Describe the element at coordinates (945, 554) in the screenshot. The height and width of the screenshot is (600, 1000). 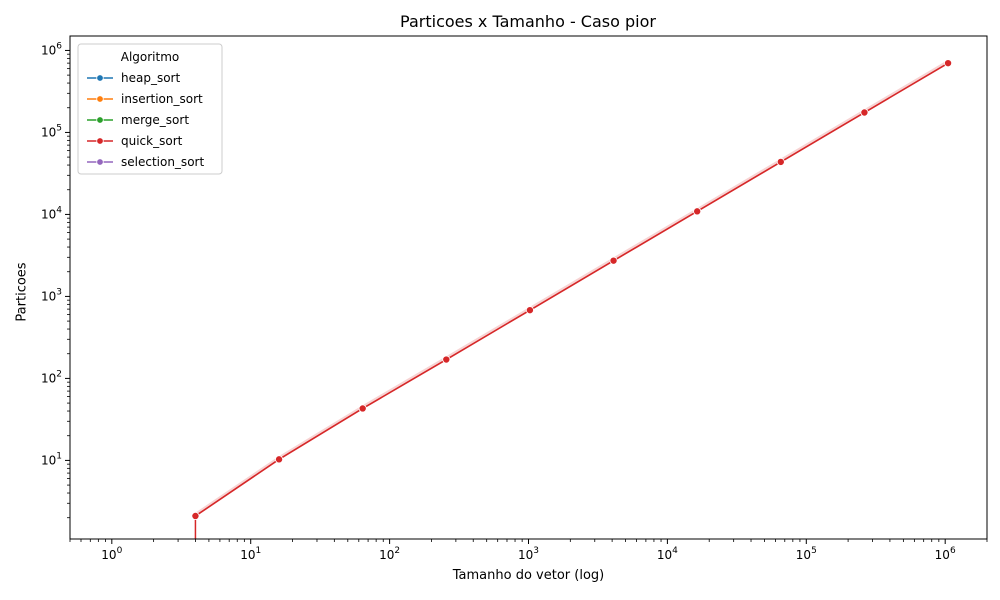
I see `x-tick-label: 10⁶` at that location.